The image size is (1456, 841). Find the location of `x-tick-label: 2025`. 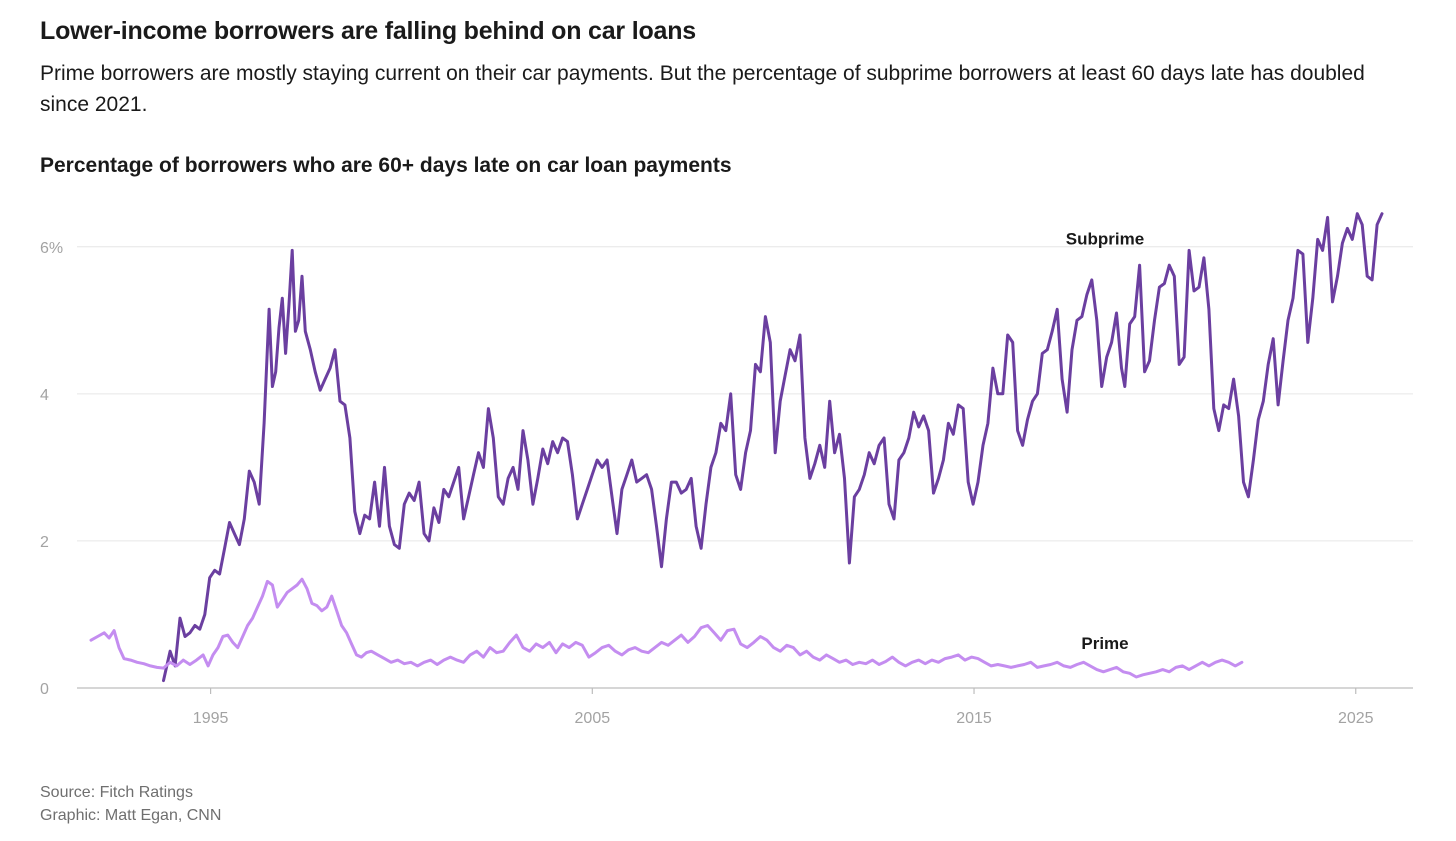

x-tick-label: 2025 is located at coordinates (1356, 718).